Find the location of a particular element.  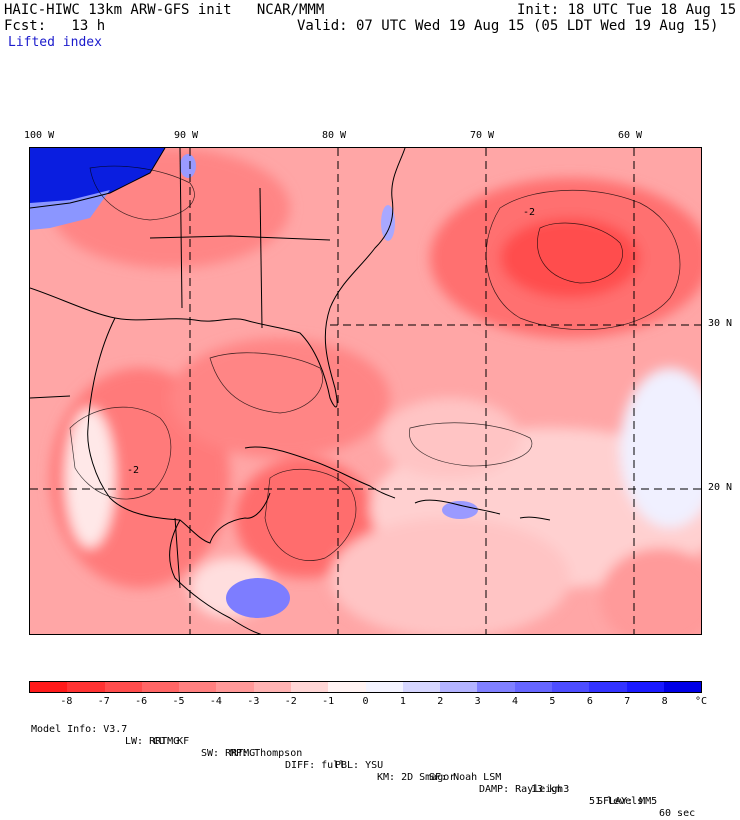

stable-region-edge is located at coordinates (70, 210).